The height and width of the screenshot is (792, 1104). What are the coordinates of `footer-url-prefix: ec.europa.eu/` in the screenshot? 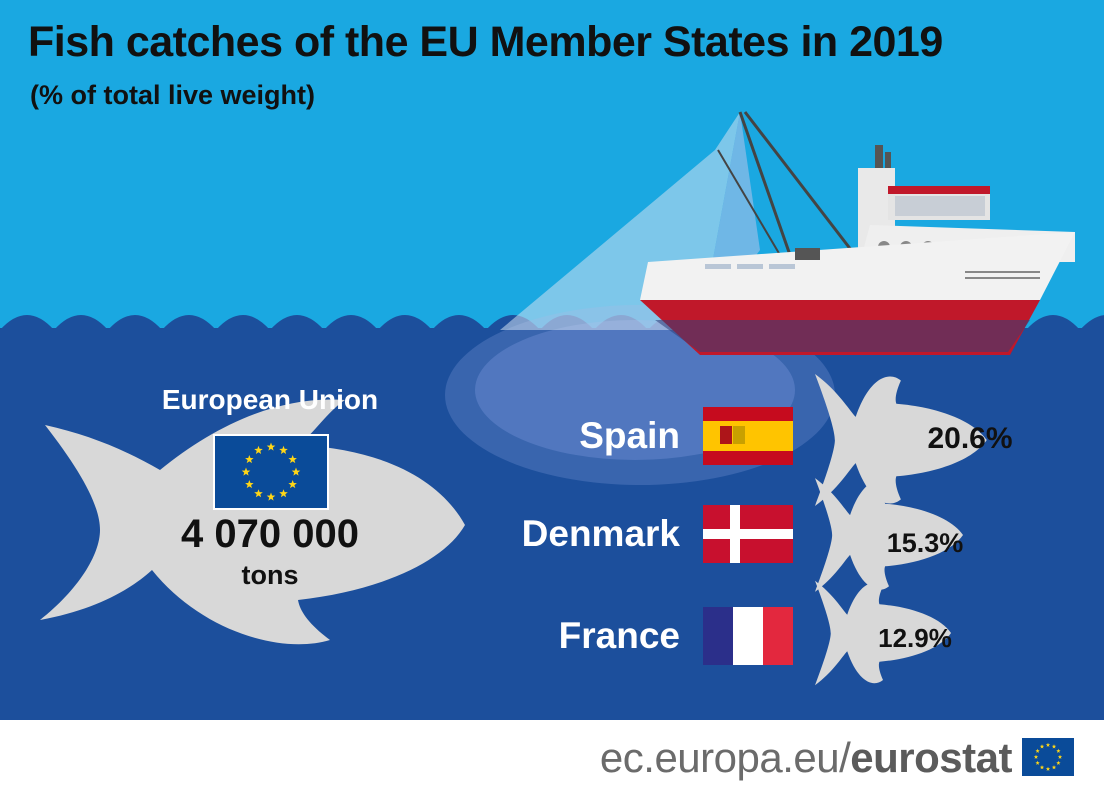 It's located at (725, 757).